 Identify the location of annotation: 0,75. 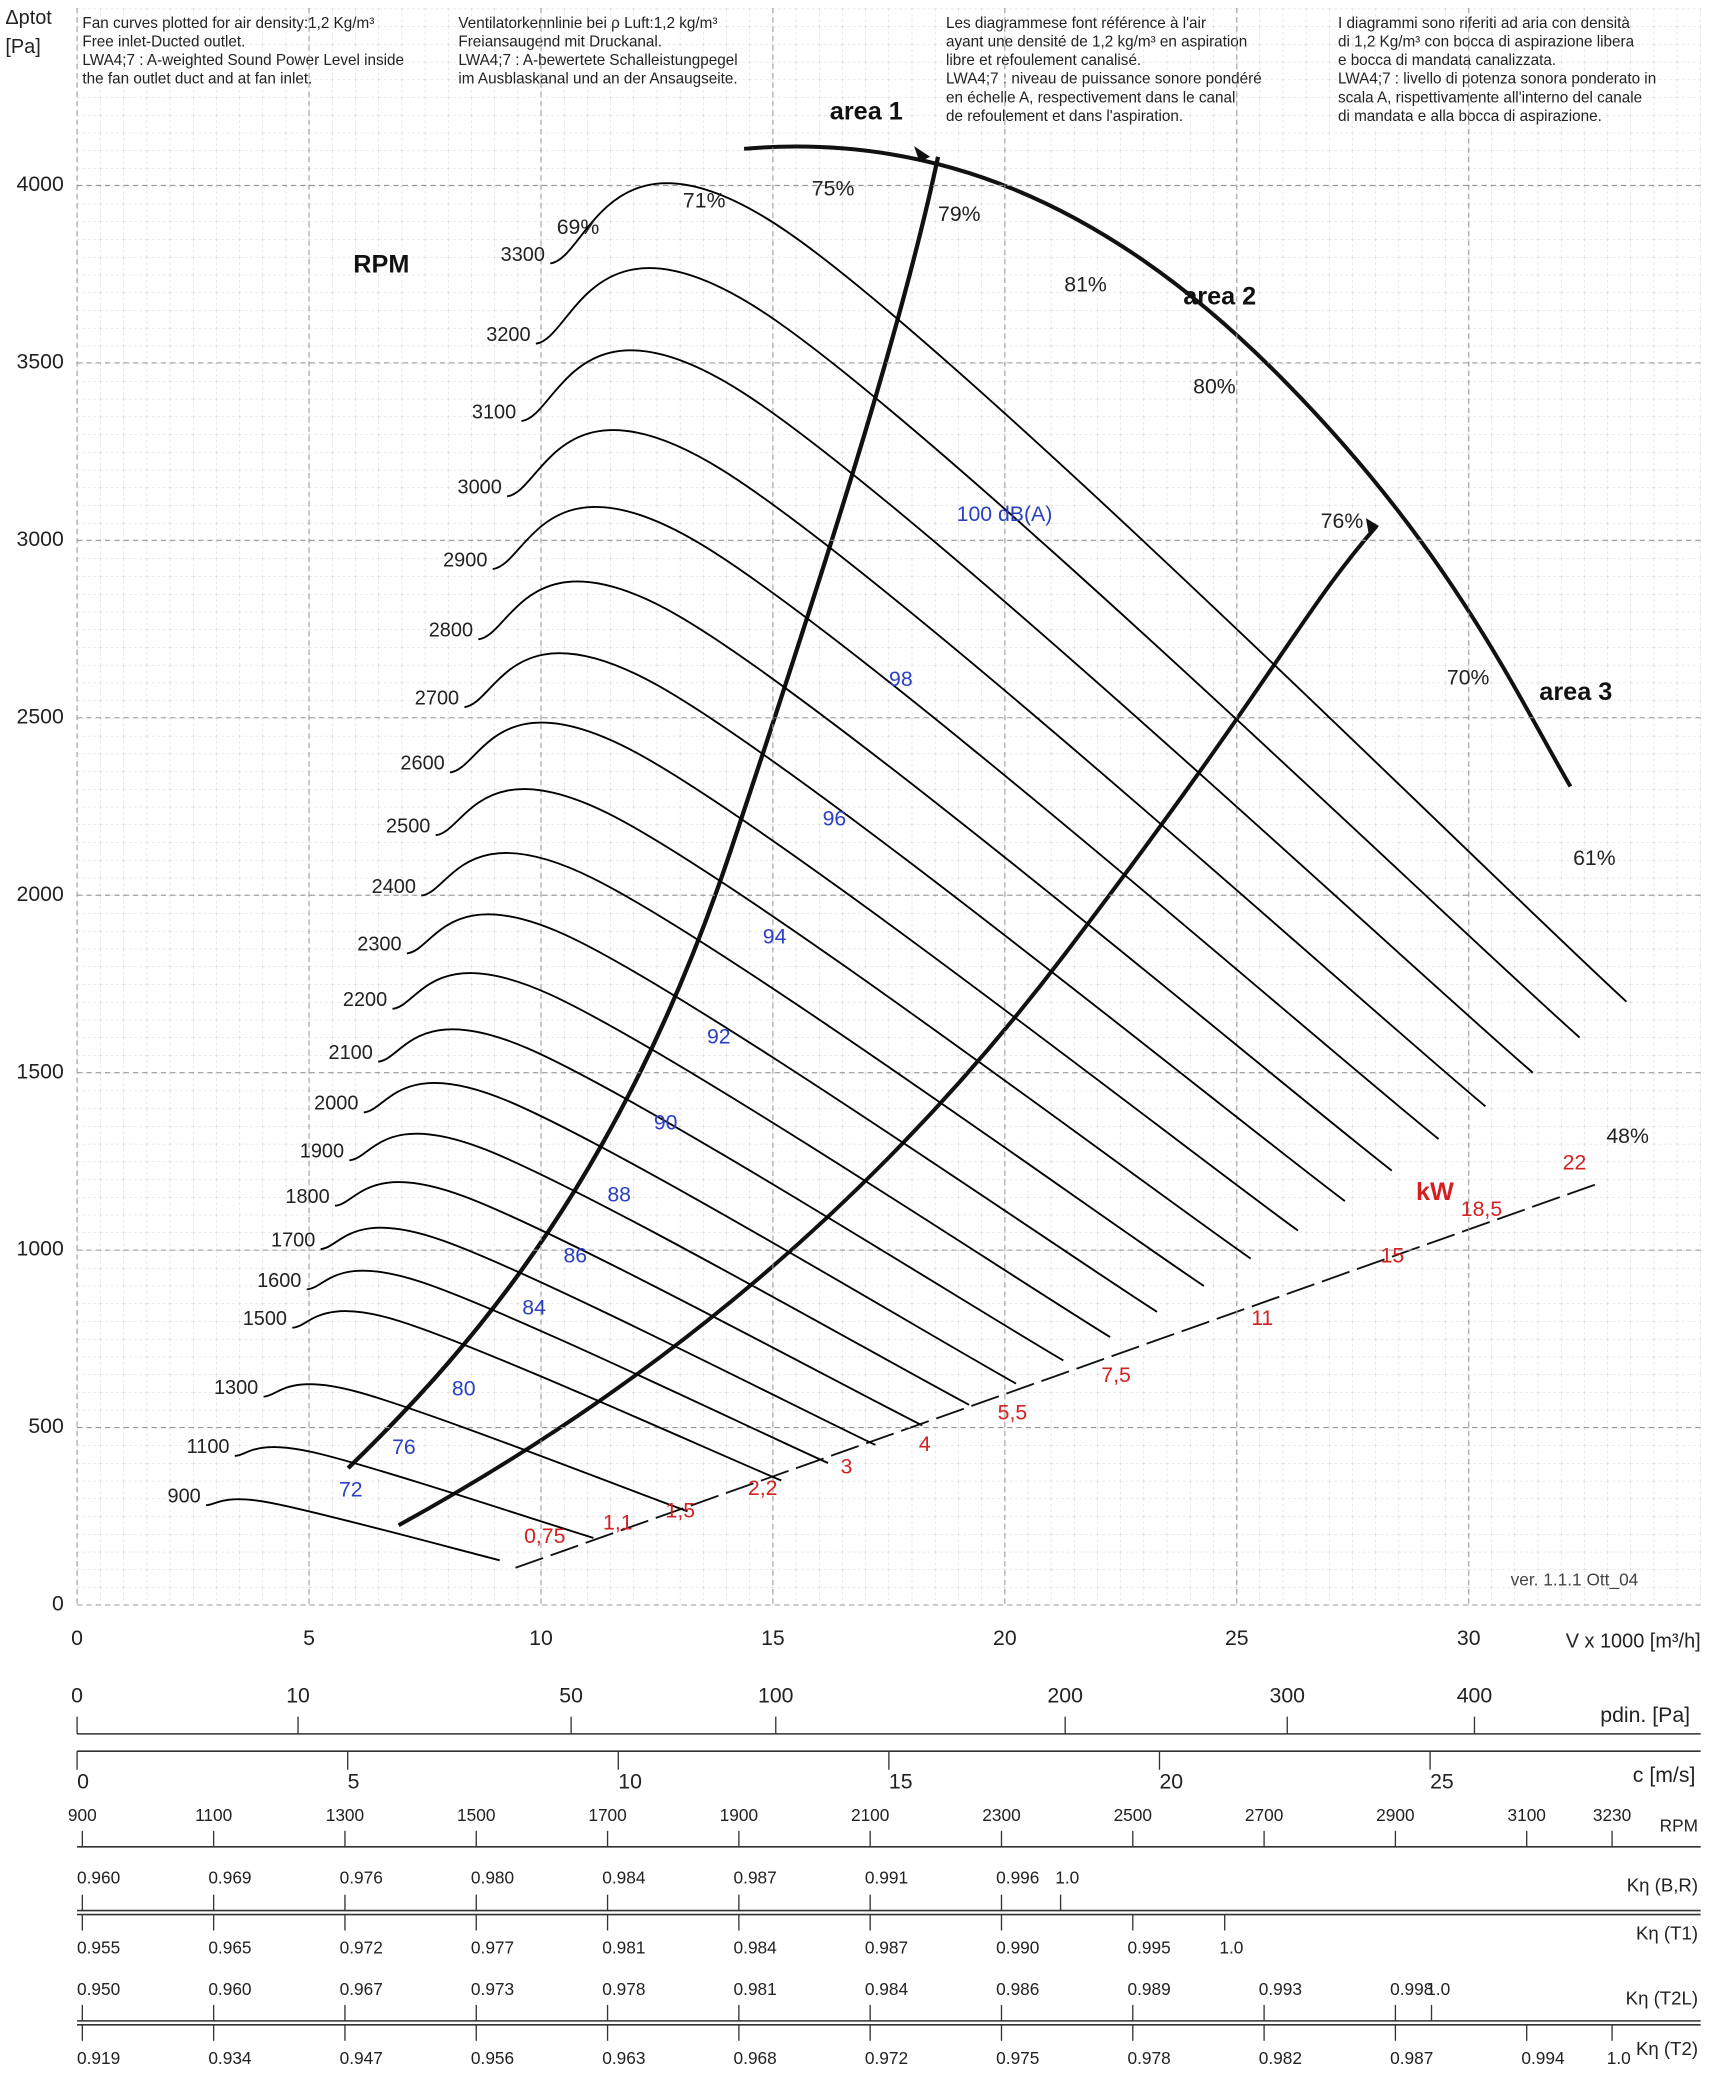
(544, 1536).